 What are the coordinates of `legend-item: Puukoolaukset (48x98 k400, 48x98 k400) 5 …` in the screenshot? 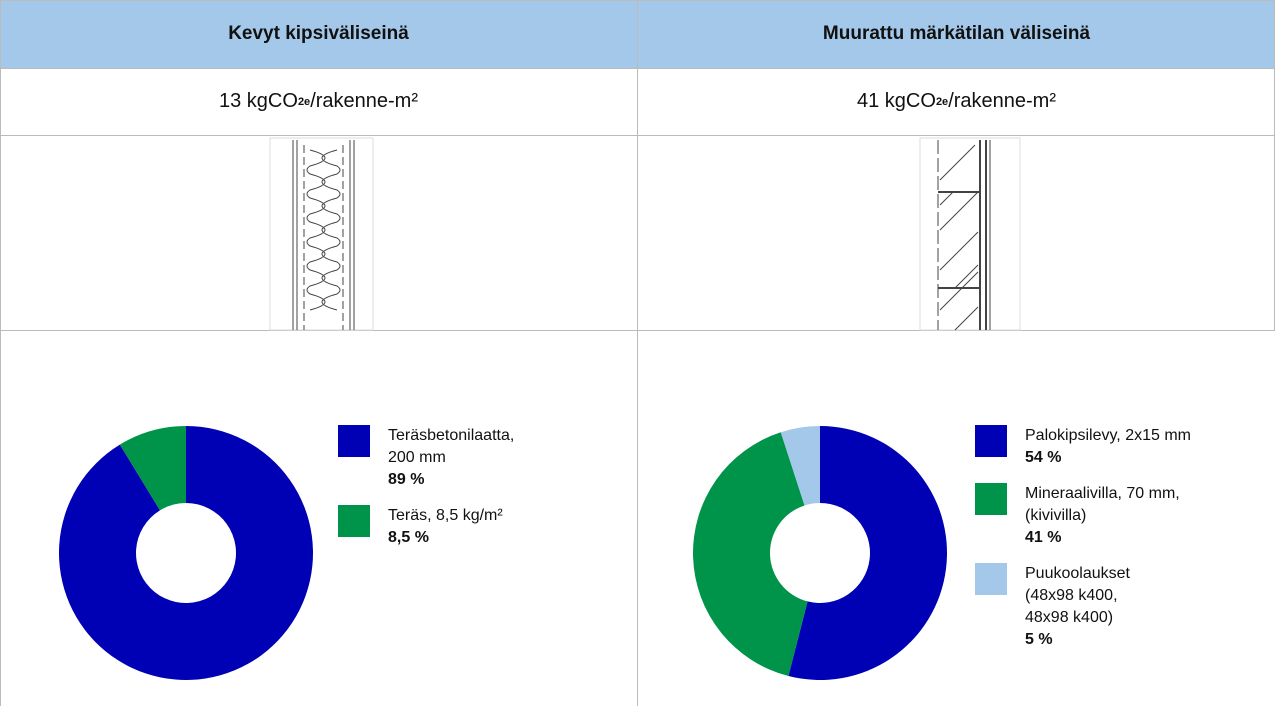 It's located at (1100, 607).